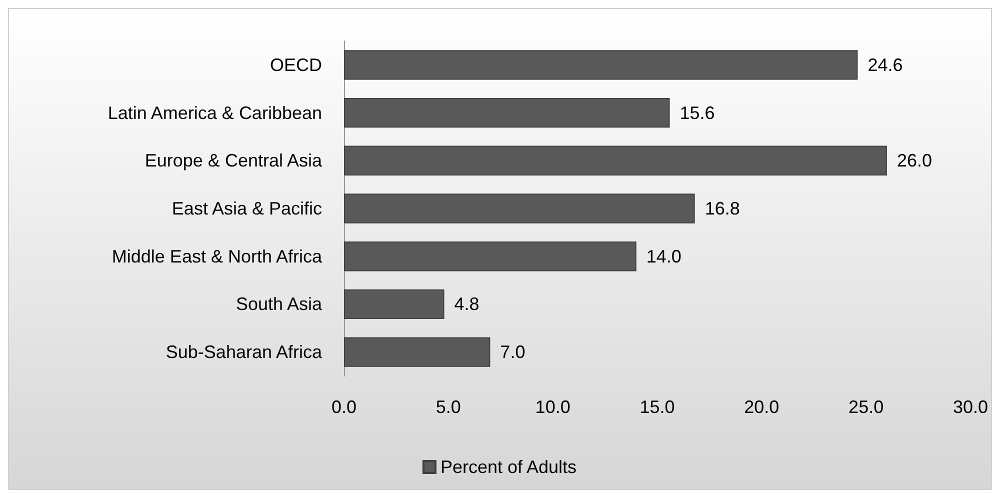 The height and width of the screenshot is (497, 1000). I want to click on y-tick-label: East Asia & Pacific, so click(247, 208).